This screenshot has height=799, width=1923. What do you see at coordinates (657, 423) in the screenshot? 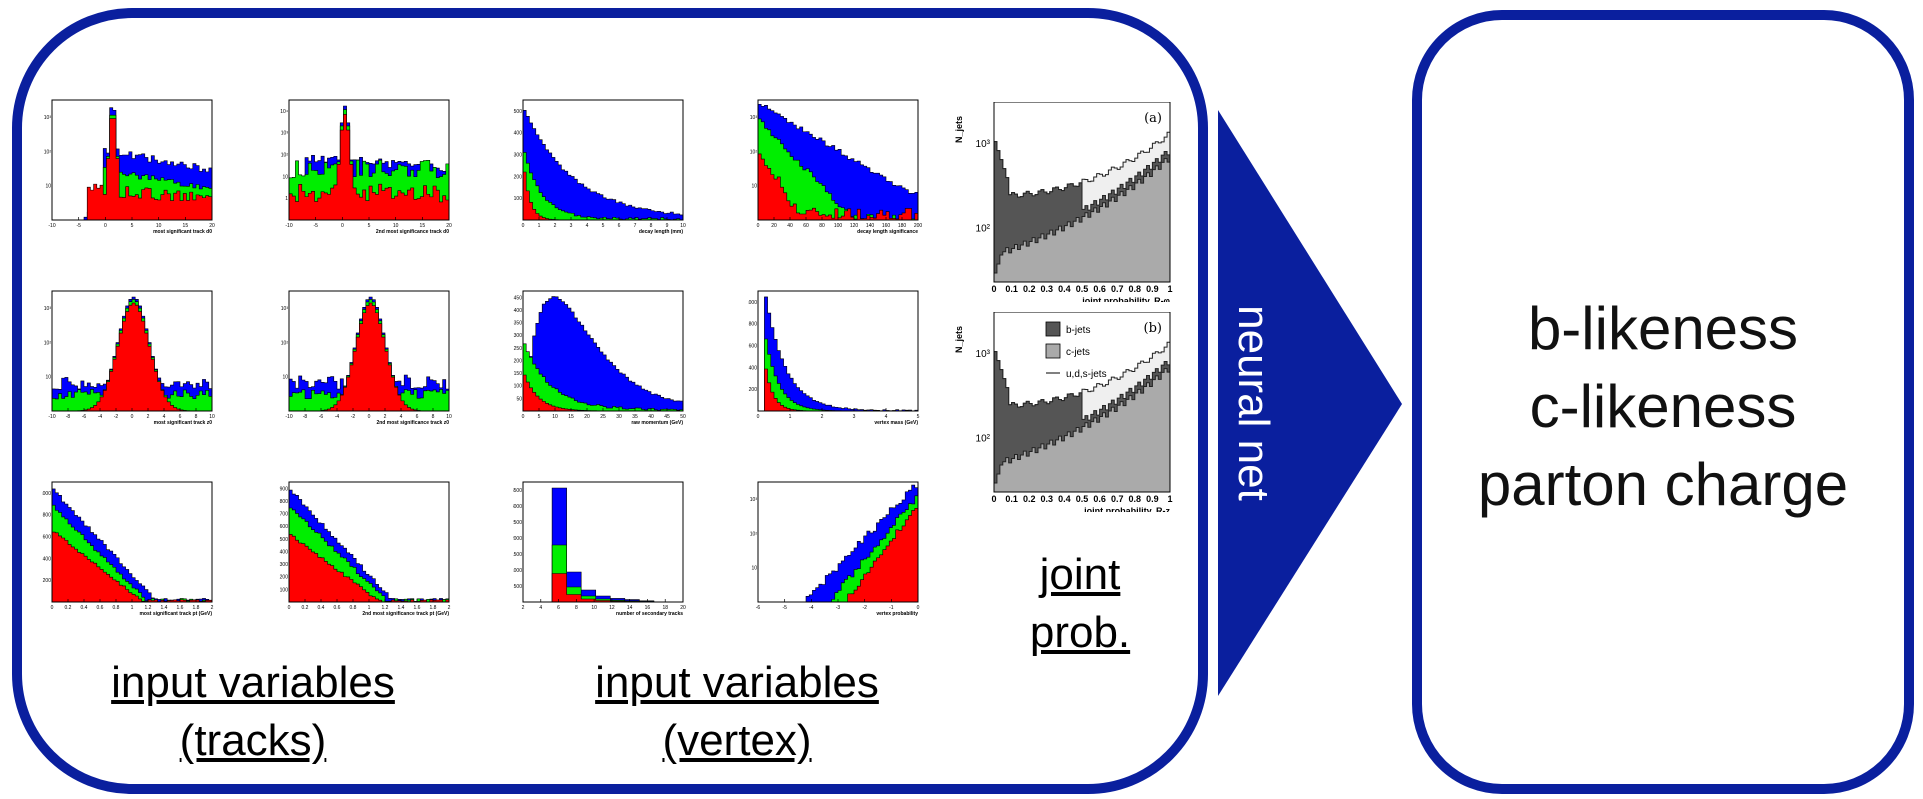
I see `x-axis-label: raw momentum (GeV)` at bounding box center [657, 423].